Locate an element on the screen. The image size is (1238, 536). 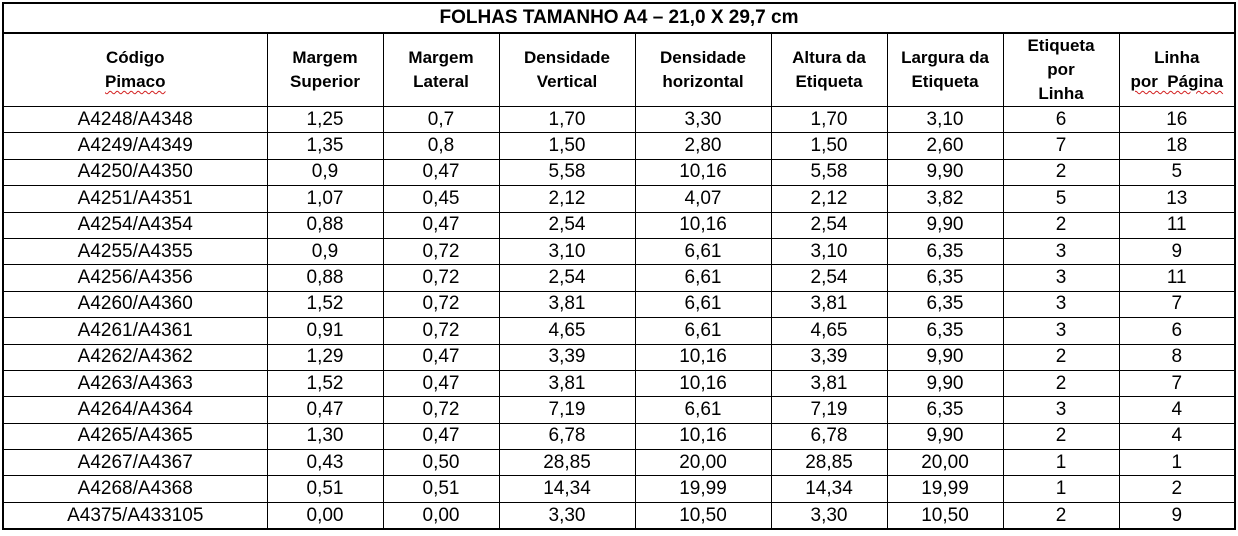
header-line: Vertical is located at coordinates (567, 81).